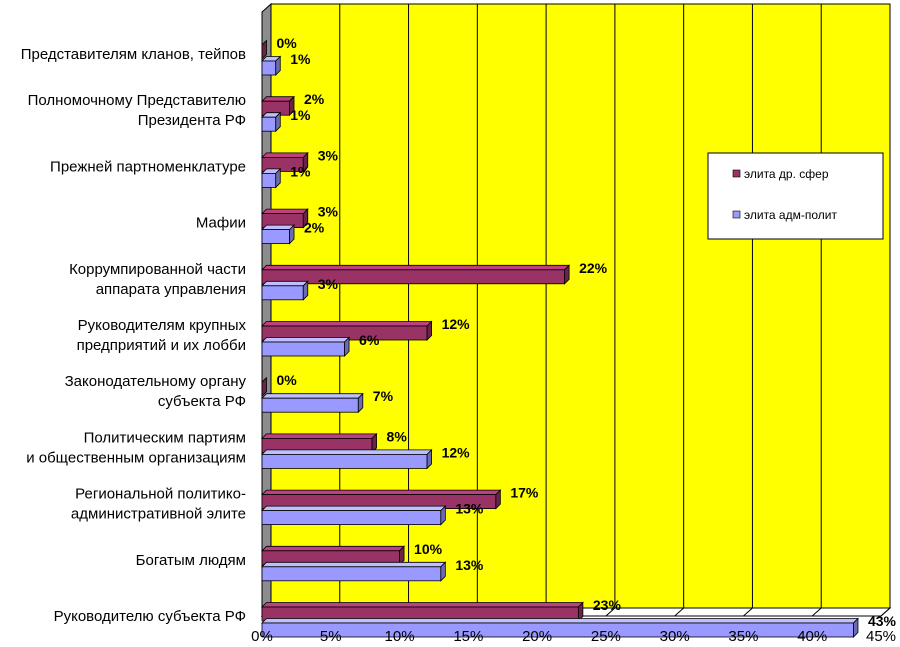  What do you see at coordinates (133, 54) in the screenshot?
I see `category-label: Представителям кланов, тейпов` at bounding box center [133, 54].